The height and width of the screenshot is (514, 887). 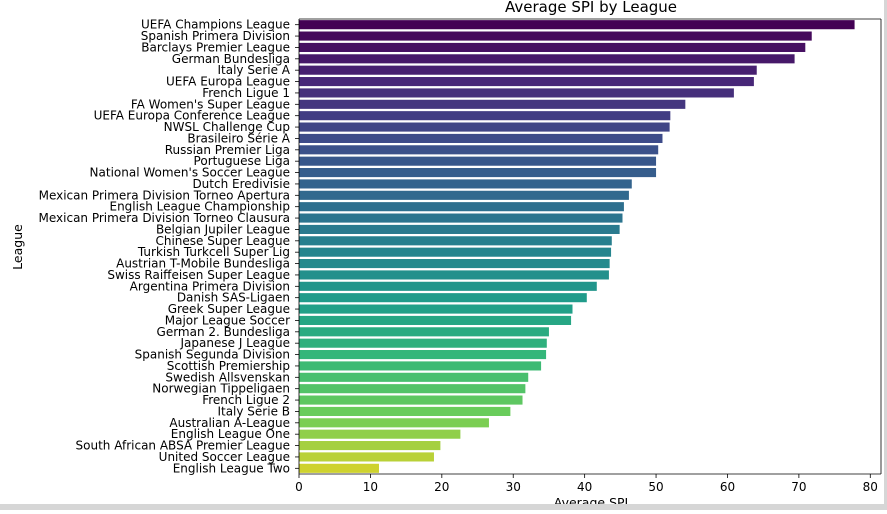 I want to click on y-tick-label: Barclays Premier League, so click(x=215, y=47).